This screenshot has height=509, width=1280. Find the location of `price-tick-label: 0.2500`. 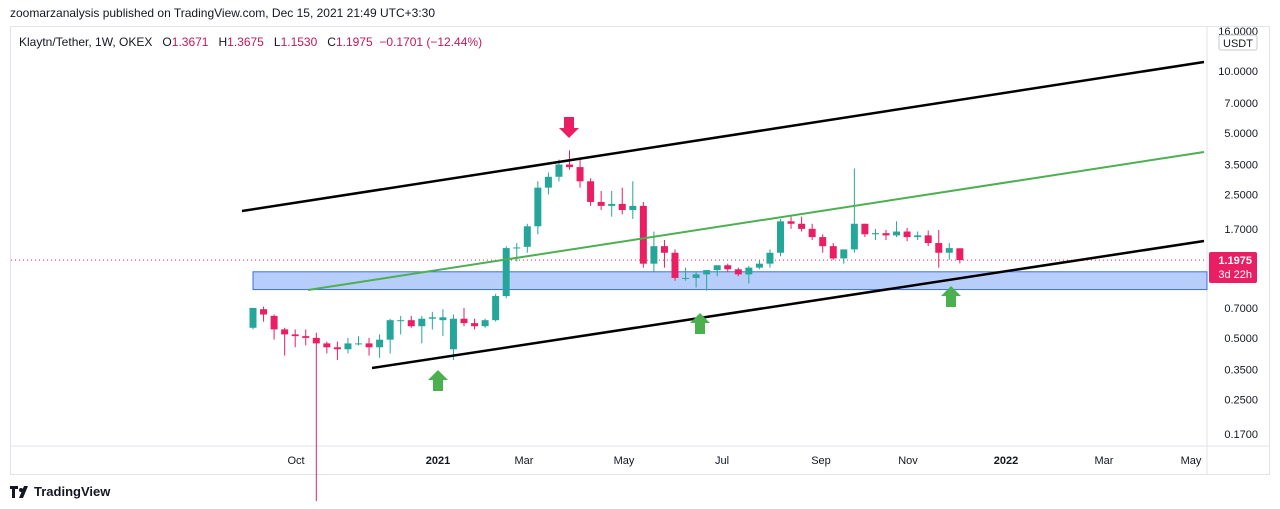

price-tick-label: 0.2500 is located at coordinates (1241, 401).